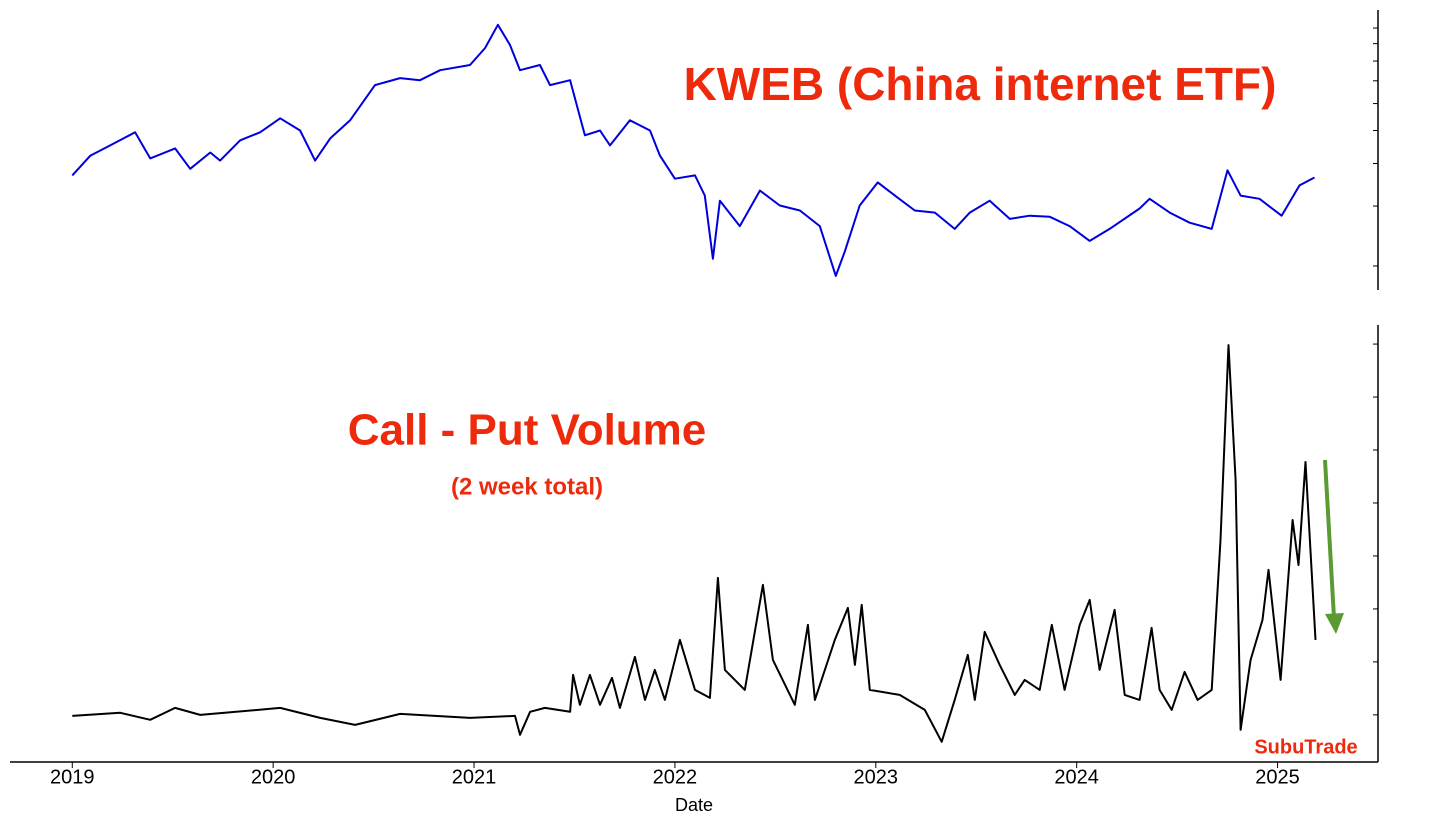 The height and width of the screenshot is (827, 1456). Describe the element at coordinates (876, 777) in the screenshot. I see `x-tick-label: 2023` at that location.